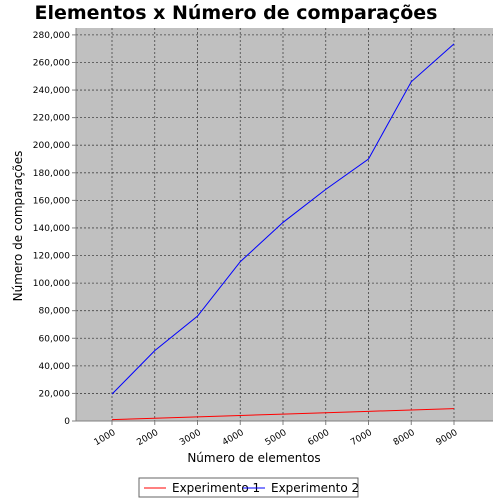  I want to click on y-tick-label: 140,000, so click(51, 229).